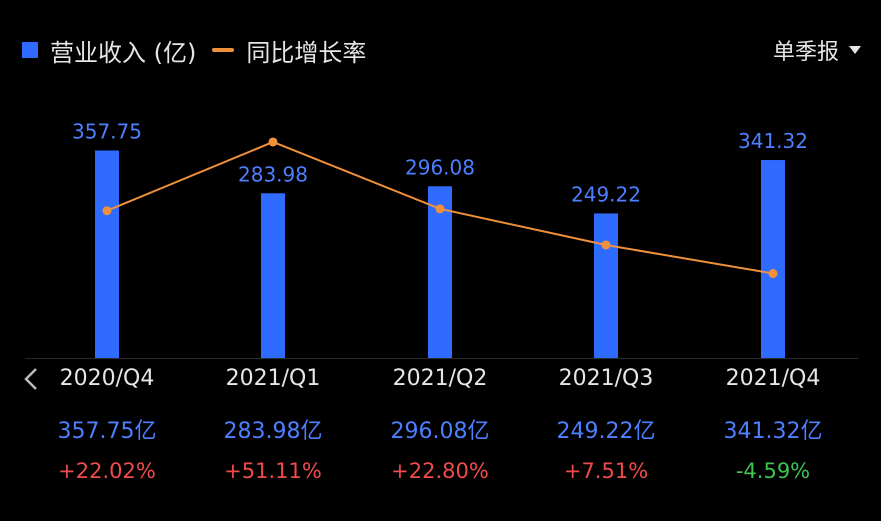 This screenshot has height=521, width=881. Describe the element at coordinates (773, 141) in the screenshot. I see `bar-value-label-4: 341.32` at that location.